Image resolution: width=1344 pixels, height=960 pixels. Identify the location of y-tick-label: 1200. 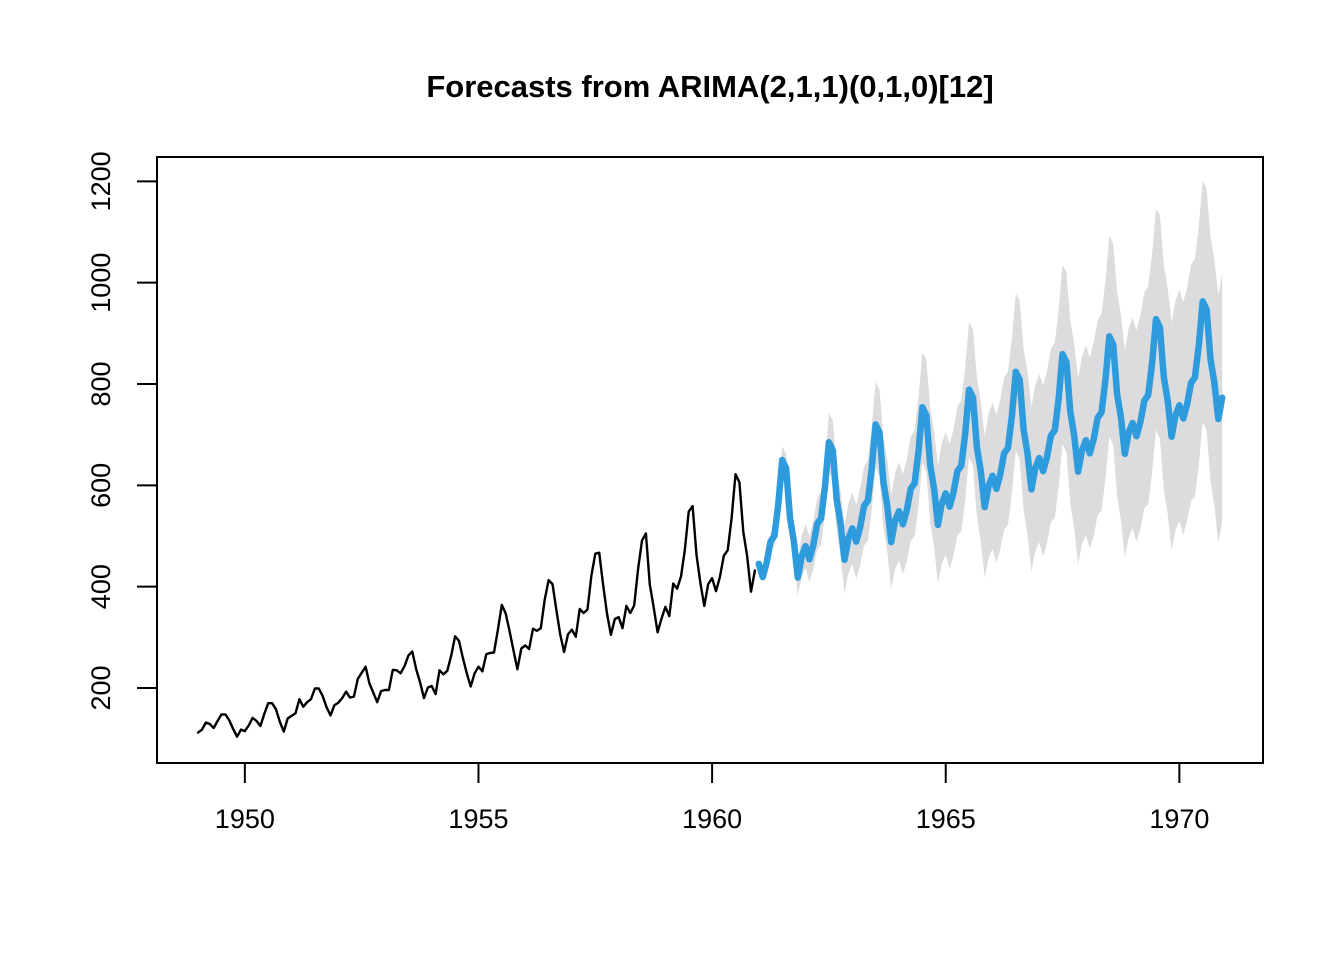
(101, 181).